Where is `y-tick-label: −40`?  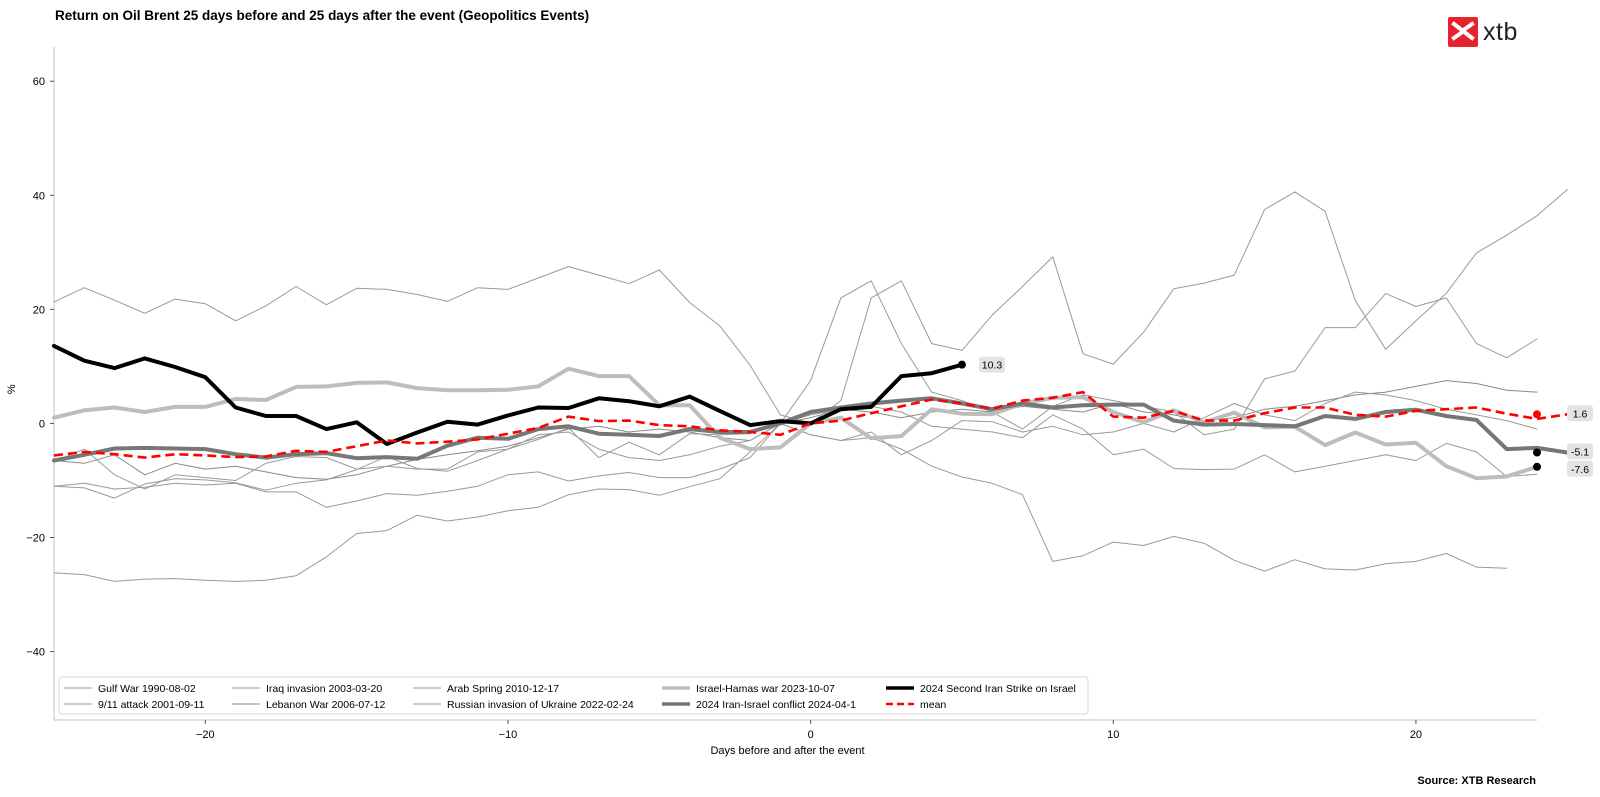
y-tick-label: −40 is located at coordinates (35, 653).